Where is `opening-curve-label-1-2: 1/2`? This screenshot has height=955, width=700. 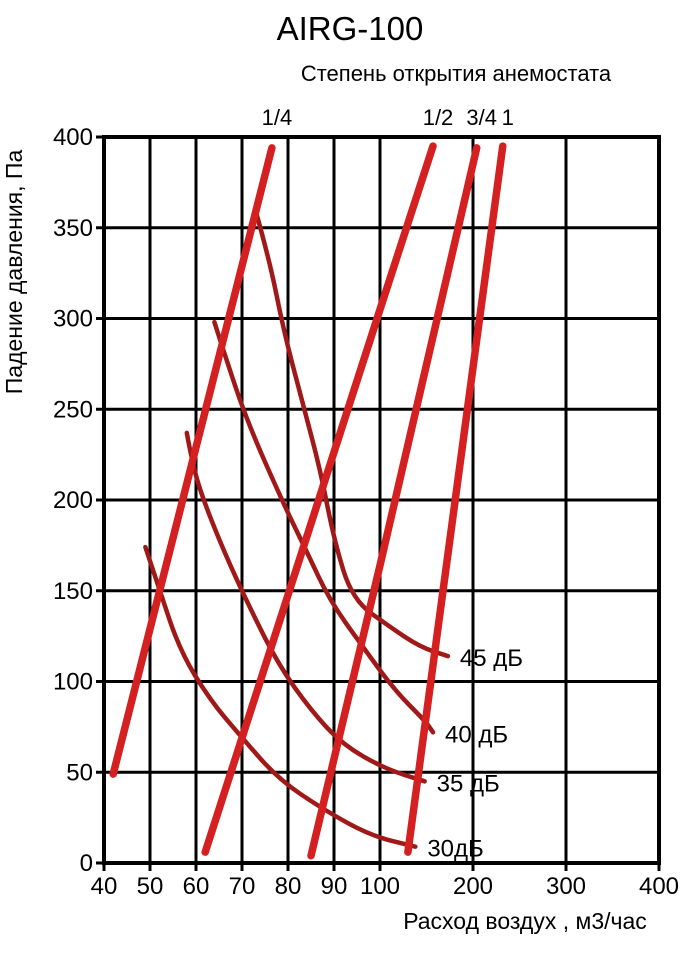 opening-curve-label-1-2: 1/2 is located at coordinates (438, 117).